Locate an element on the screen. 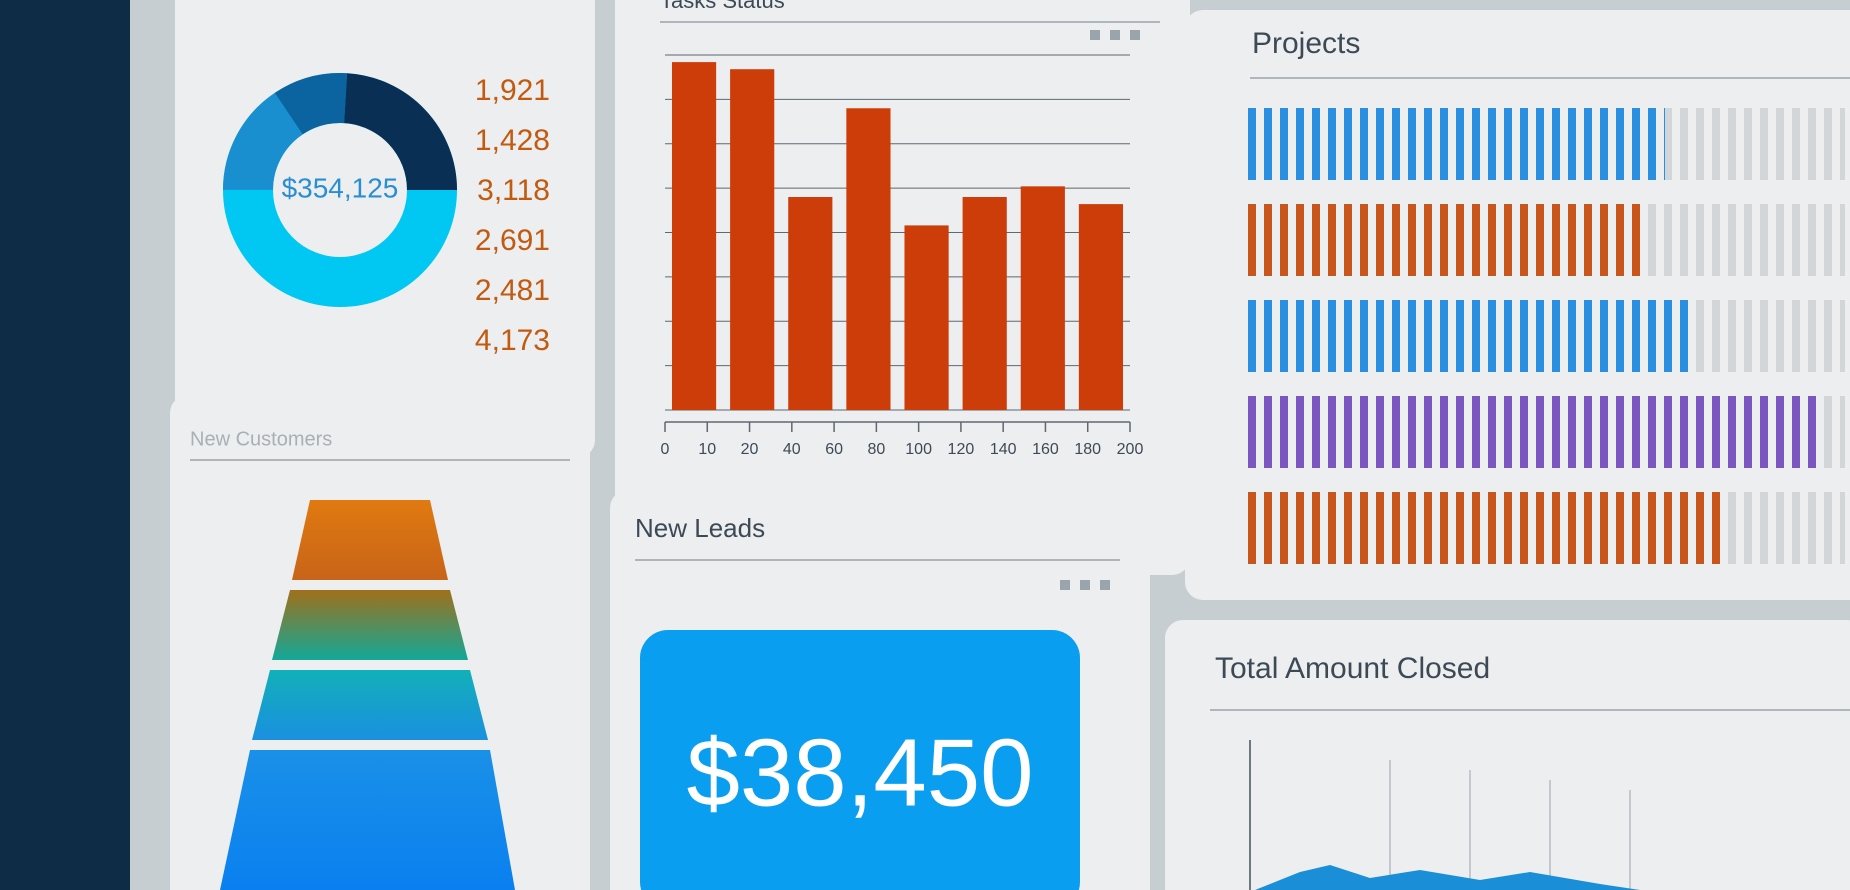  revenue-item: 3,118 is located at coordinates (513, 190).